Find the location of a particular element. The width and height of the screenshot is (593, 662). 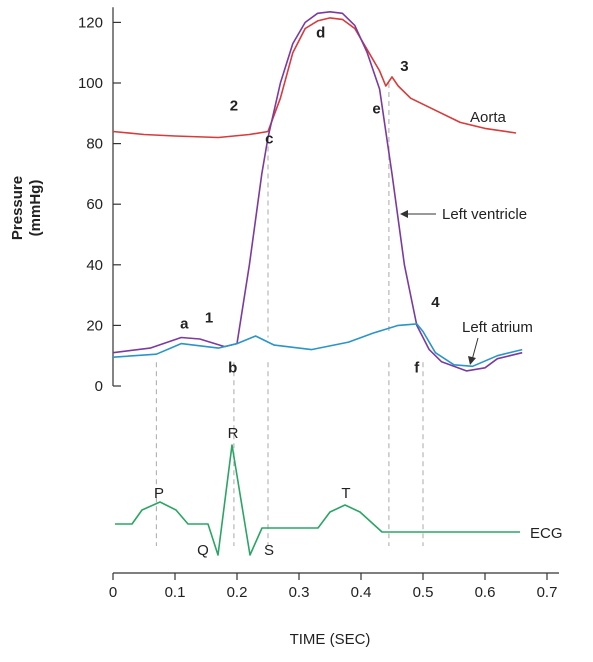

ecg-line is located at coordinates (317, 500).